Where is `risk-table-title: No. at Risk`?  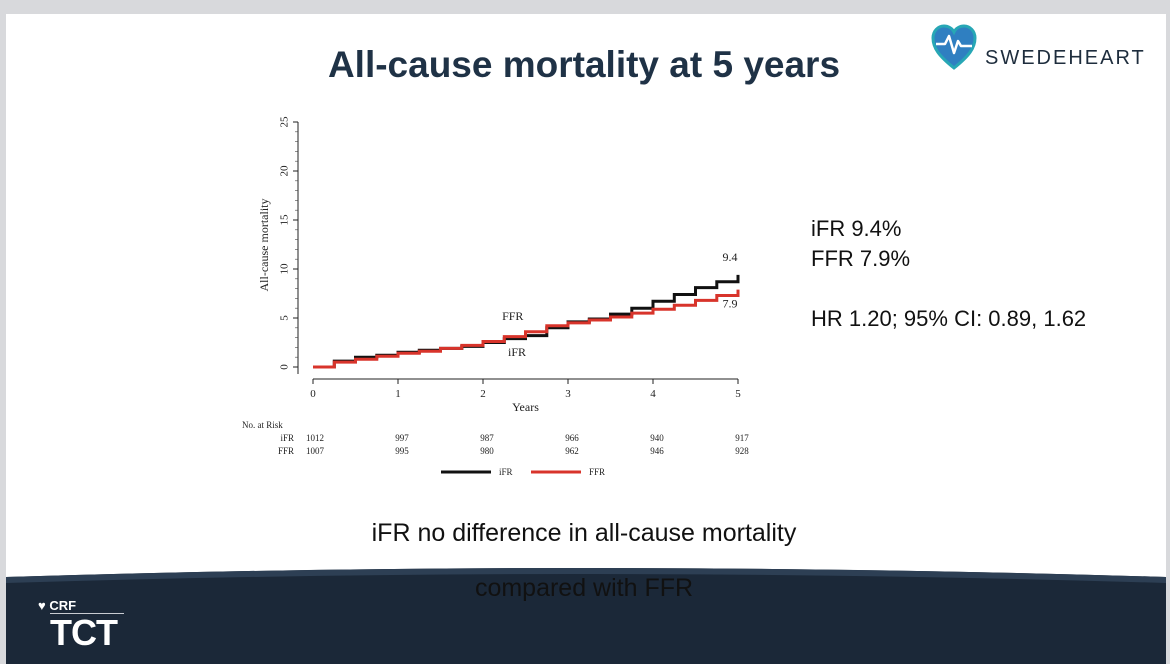
risk-table-title: No. at Risk is located at coordinates (262, 425).